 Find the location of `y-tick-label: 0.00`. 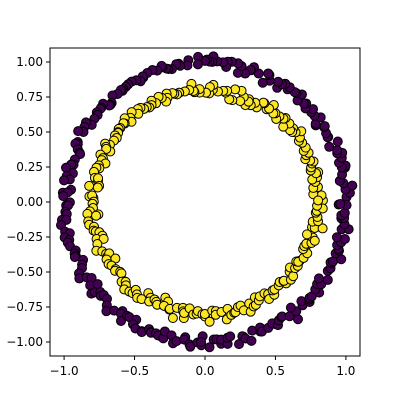

y-tick-label: 0.00 is located at coordinates (29, 202).